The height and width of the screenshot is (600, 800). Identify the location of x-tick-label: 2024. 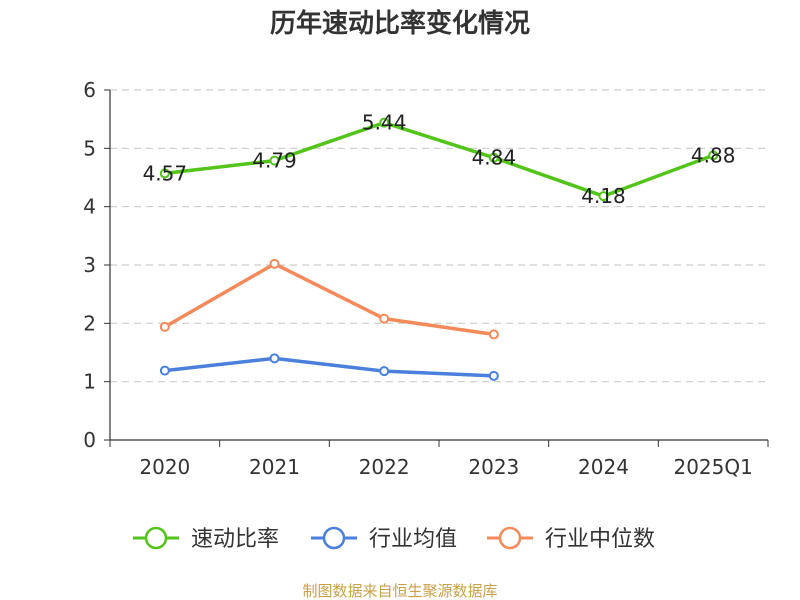
(603, 467).